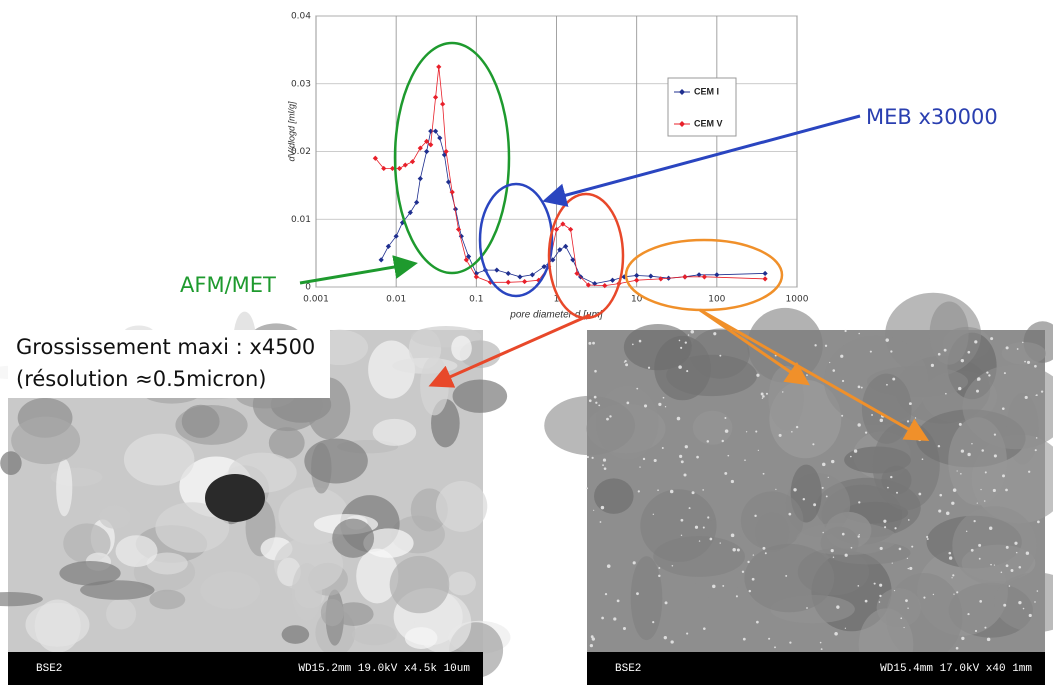  Describe the element at coordinates (141, 379) in the screenshot. I see `annotation: (résolution ≈0.5micron)` at that location.